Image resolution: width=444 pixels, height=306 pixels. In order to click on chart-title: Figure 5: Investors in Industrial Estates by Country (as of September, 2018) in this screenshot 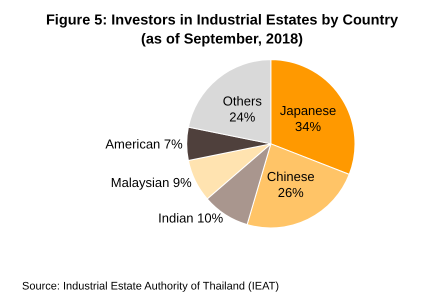, I will do `click(222, 30)`.